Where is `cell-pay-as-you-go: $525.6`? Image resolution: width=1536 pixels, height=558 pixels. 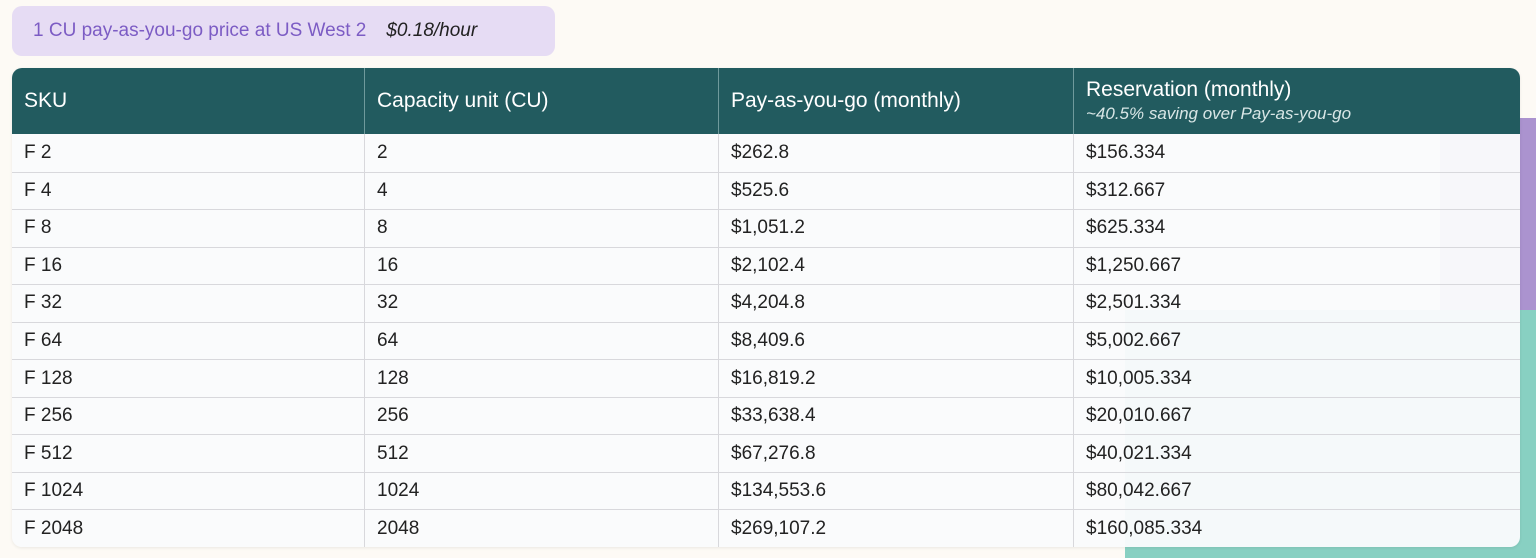
cell-pay-as-you-go: $525.6 is located at coordinates (896, 191).